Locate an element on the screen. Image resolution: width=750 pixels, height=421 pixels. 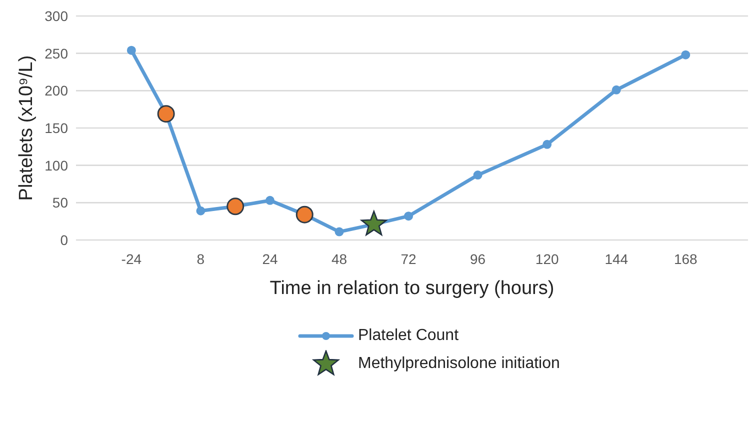
x-tick-label: 48 is located at coordinates (339, 258).